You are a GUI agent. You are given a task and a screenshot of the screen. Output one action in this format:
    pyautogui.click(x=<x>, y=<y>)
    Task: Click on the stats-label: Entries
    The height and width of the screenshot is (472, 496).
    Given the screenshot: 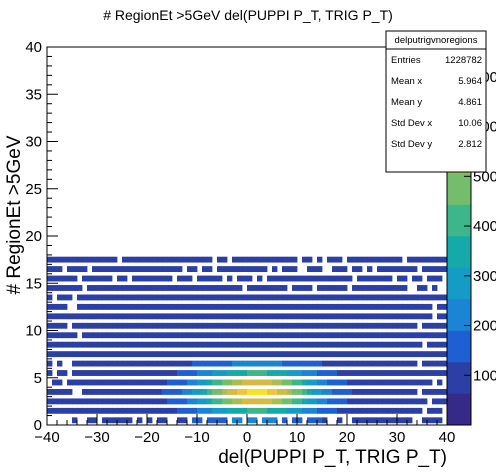 What is the action you would take?
    pyautogui.click(x=406, y=60)
    